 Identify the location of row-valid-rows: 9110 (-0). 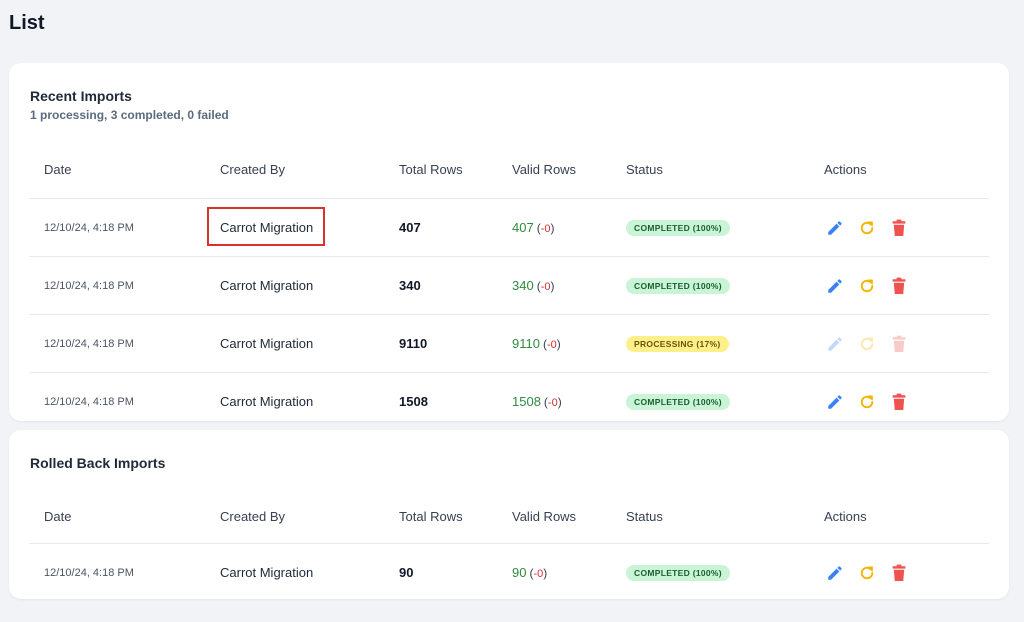
(536, 343).